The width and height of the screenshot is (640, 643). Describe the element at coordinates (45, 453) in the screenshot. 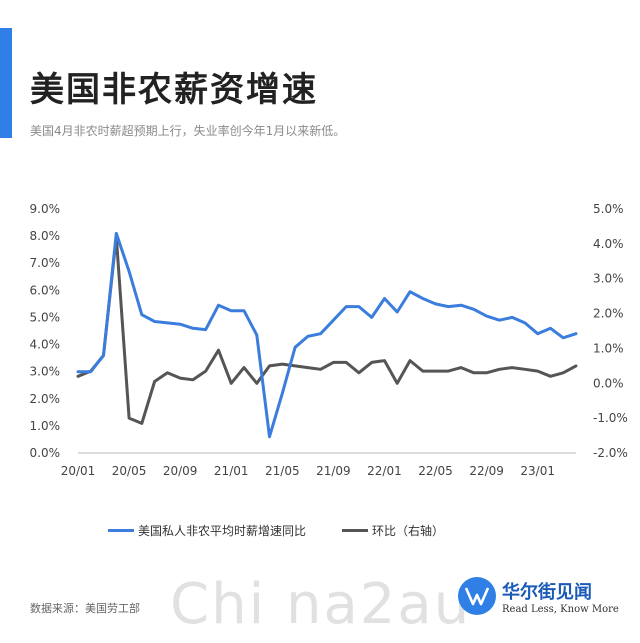

I see `y-left-tick-label: 0.0%` at that location.